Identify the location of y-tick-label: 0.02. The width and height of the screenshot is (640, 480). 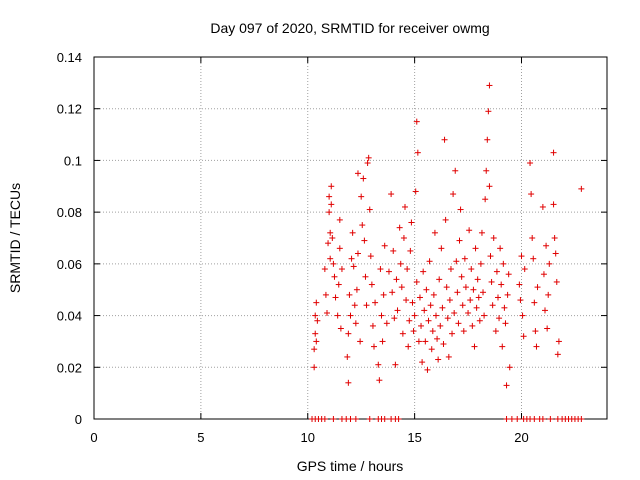
(69, 367).